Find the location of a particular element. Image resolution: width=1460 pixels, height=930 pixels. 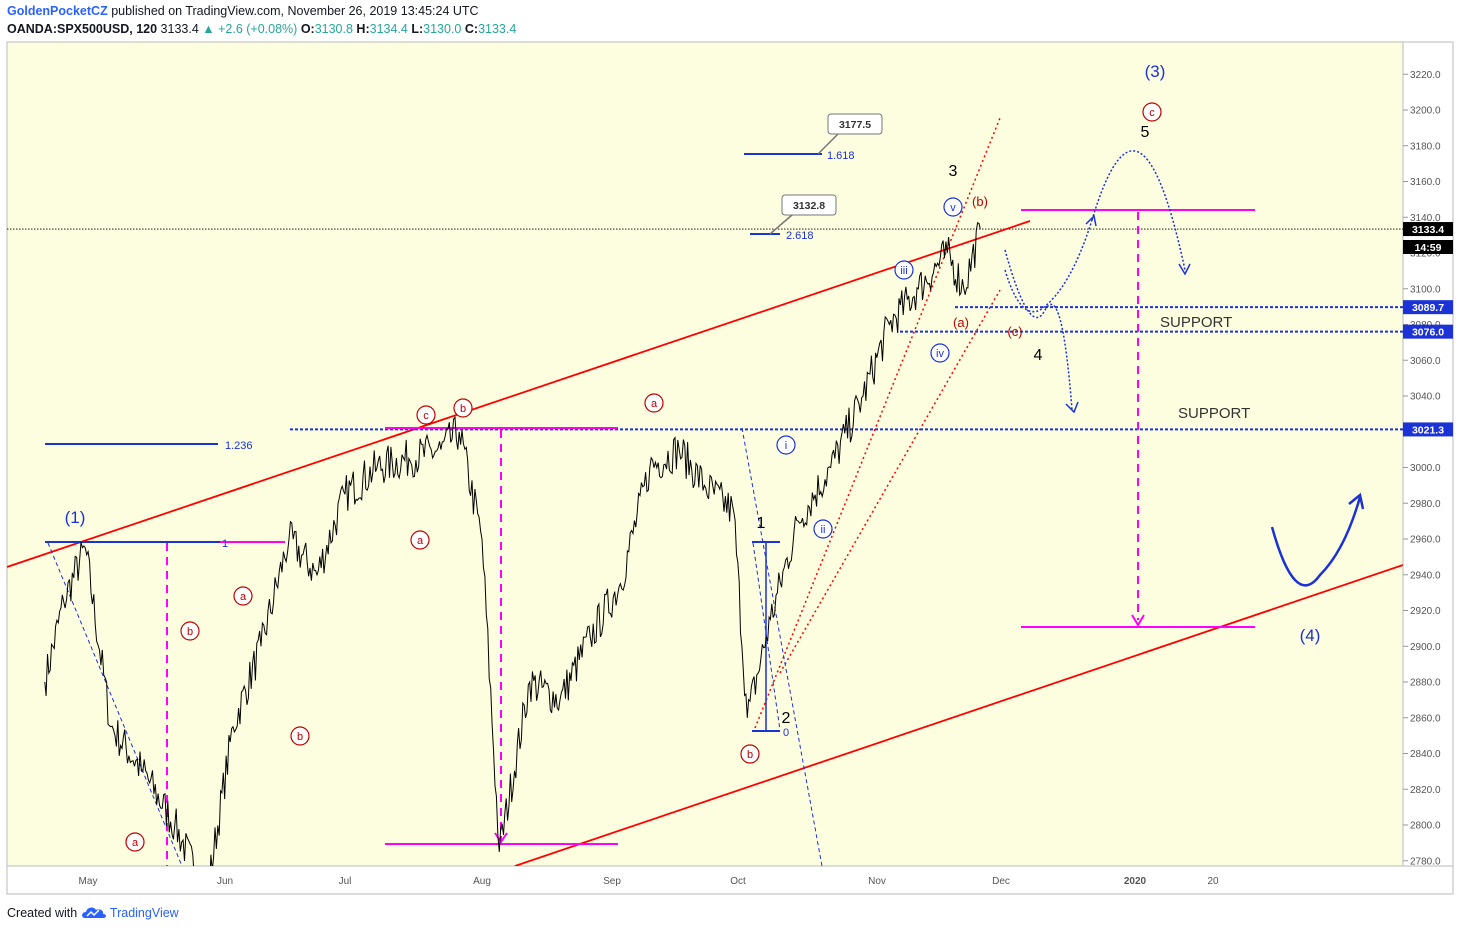

last-price: 3133.4 is located at coordinates (179, 29).